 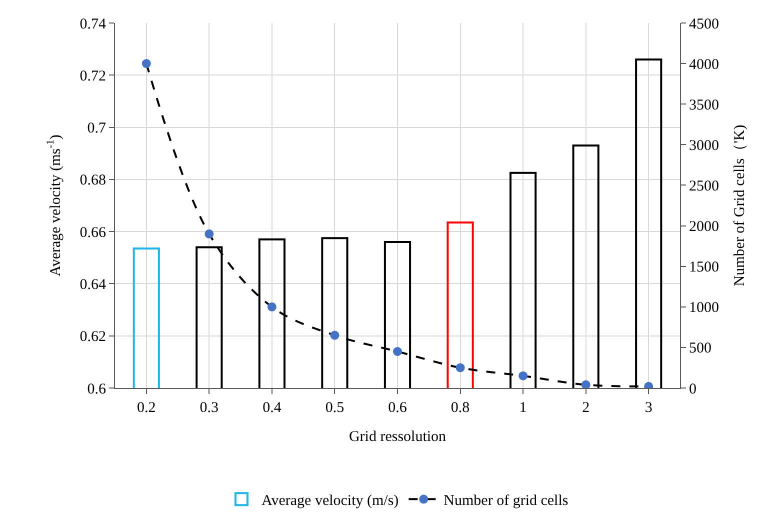 I want to click on legend-label: Number of grid cells, so click(x=506, y=501).